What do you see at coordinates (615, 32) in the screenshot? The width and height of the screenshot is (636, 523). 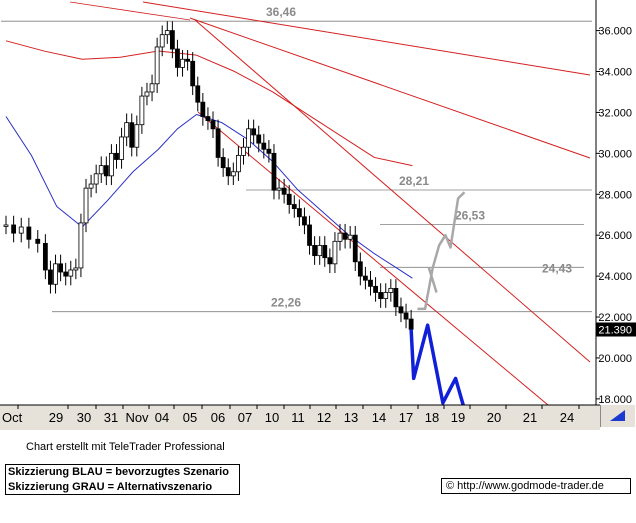 I see `y-tick-label: 36.000` at bounding box center [615, 32].